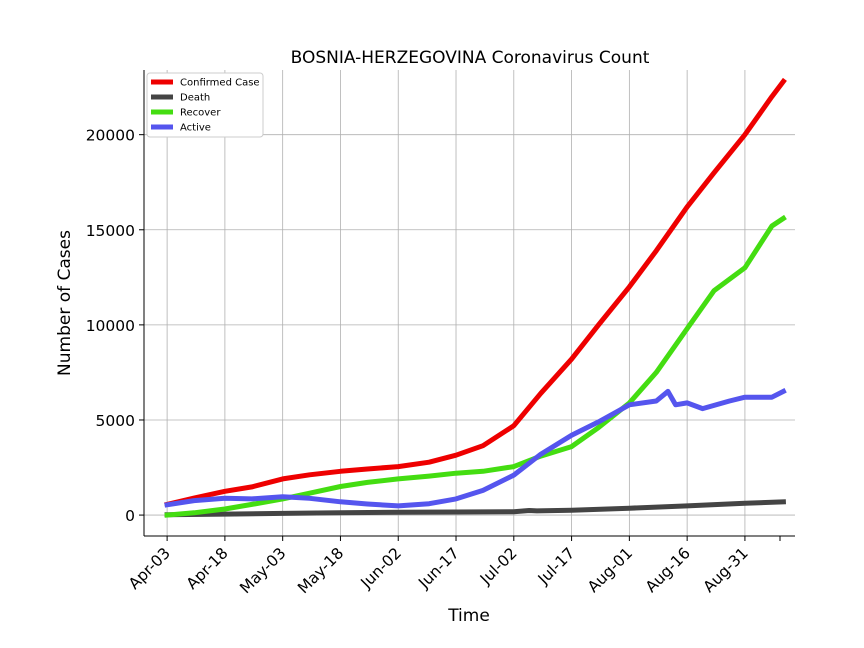 The height and width of the screenshot is (648, 864). Describe the element at coordinates (668, 570) in the screenshot. I see `x-tick-label: Aug-16` at that location.